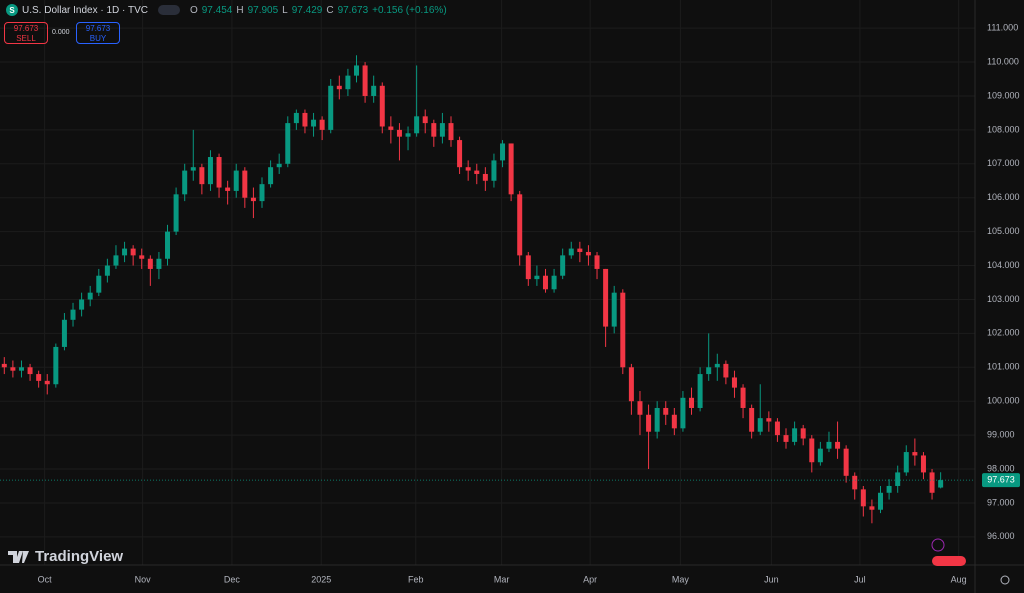 The width and height of the screenshot is (1024, 593). Describe the element at coordinates (330, 10) in the screenshot. I see `ohlc-letter: C` at that location.